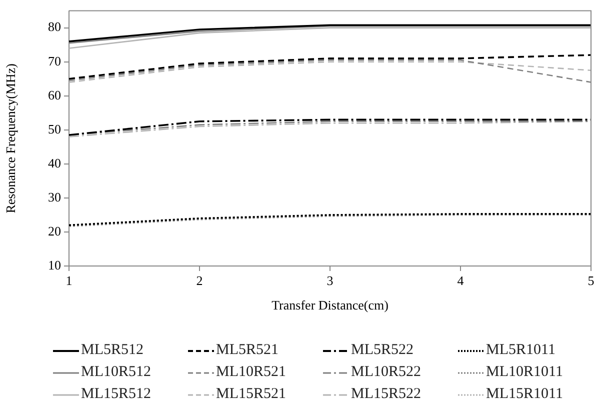 Image resolution: width=603 pixels, height=414 pixels. What do you see at coordinates (524, 394) in the screenshot?
I see `legend-label: ML15R1011` at bounding box center [524, 394].